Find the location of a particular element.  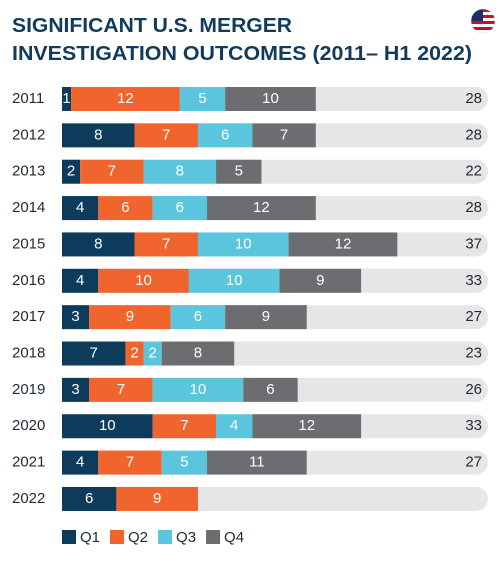

y-tick-label: 2014 is located at coordinates (28, 207).